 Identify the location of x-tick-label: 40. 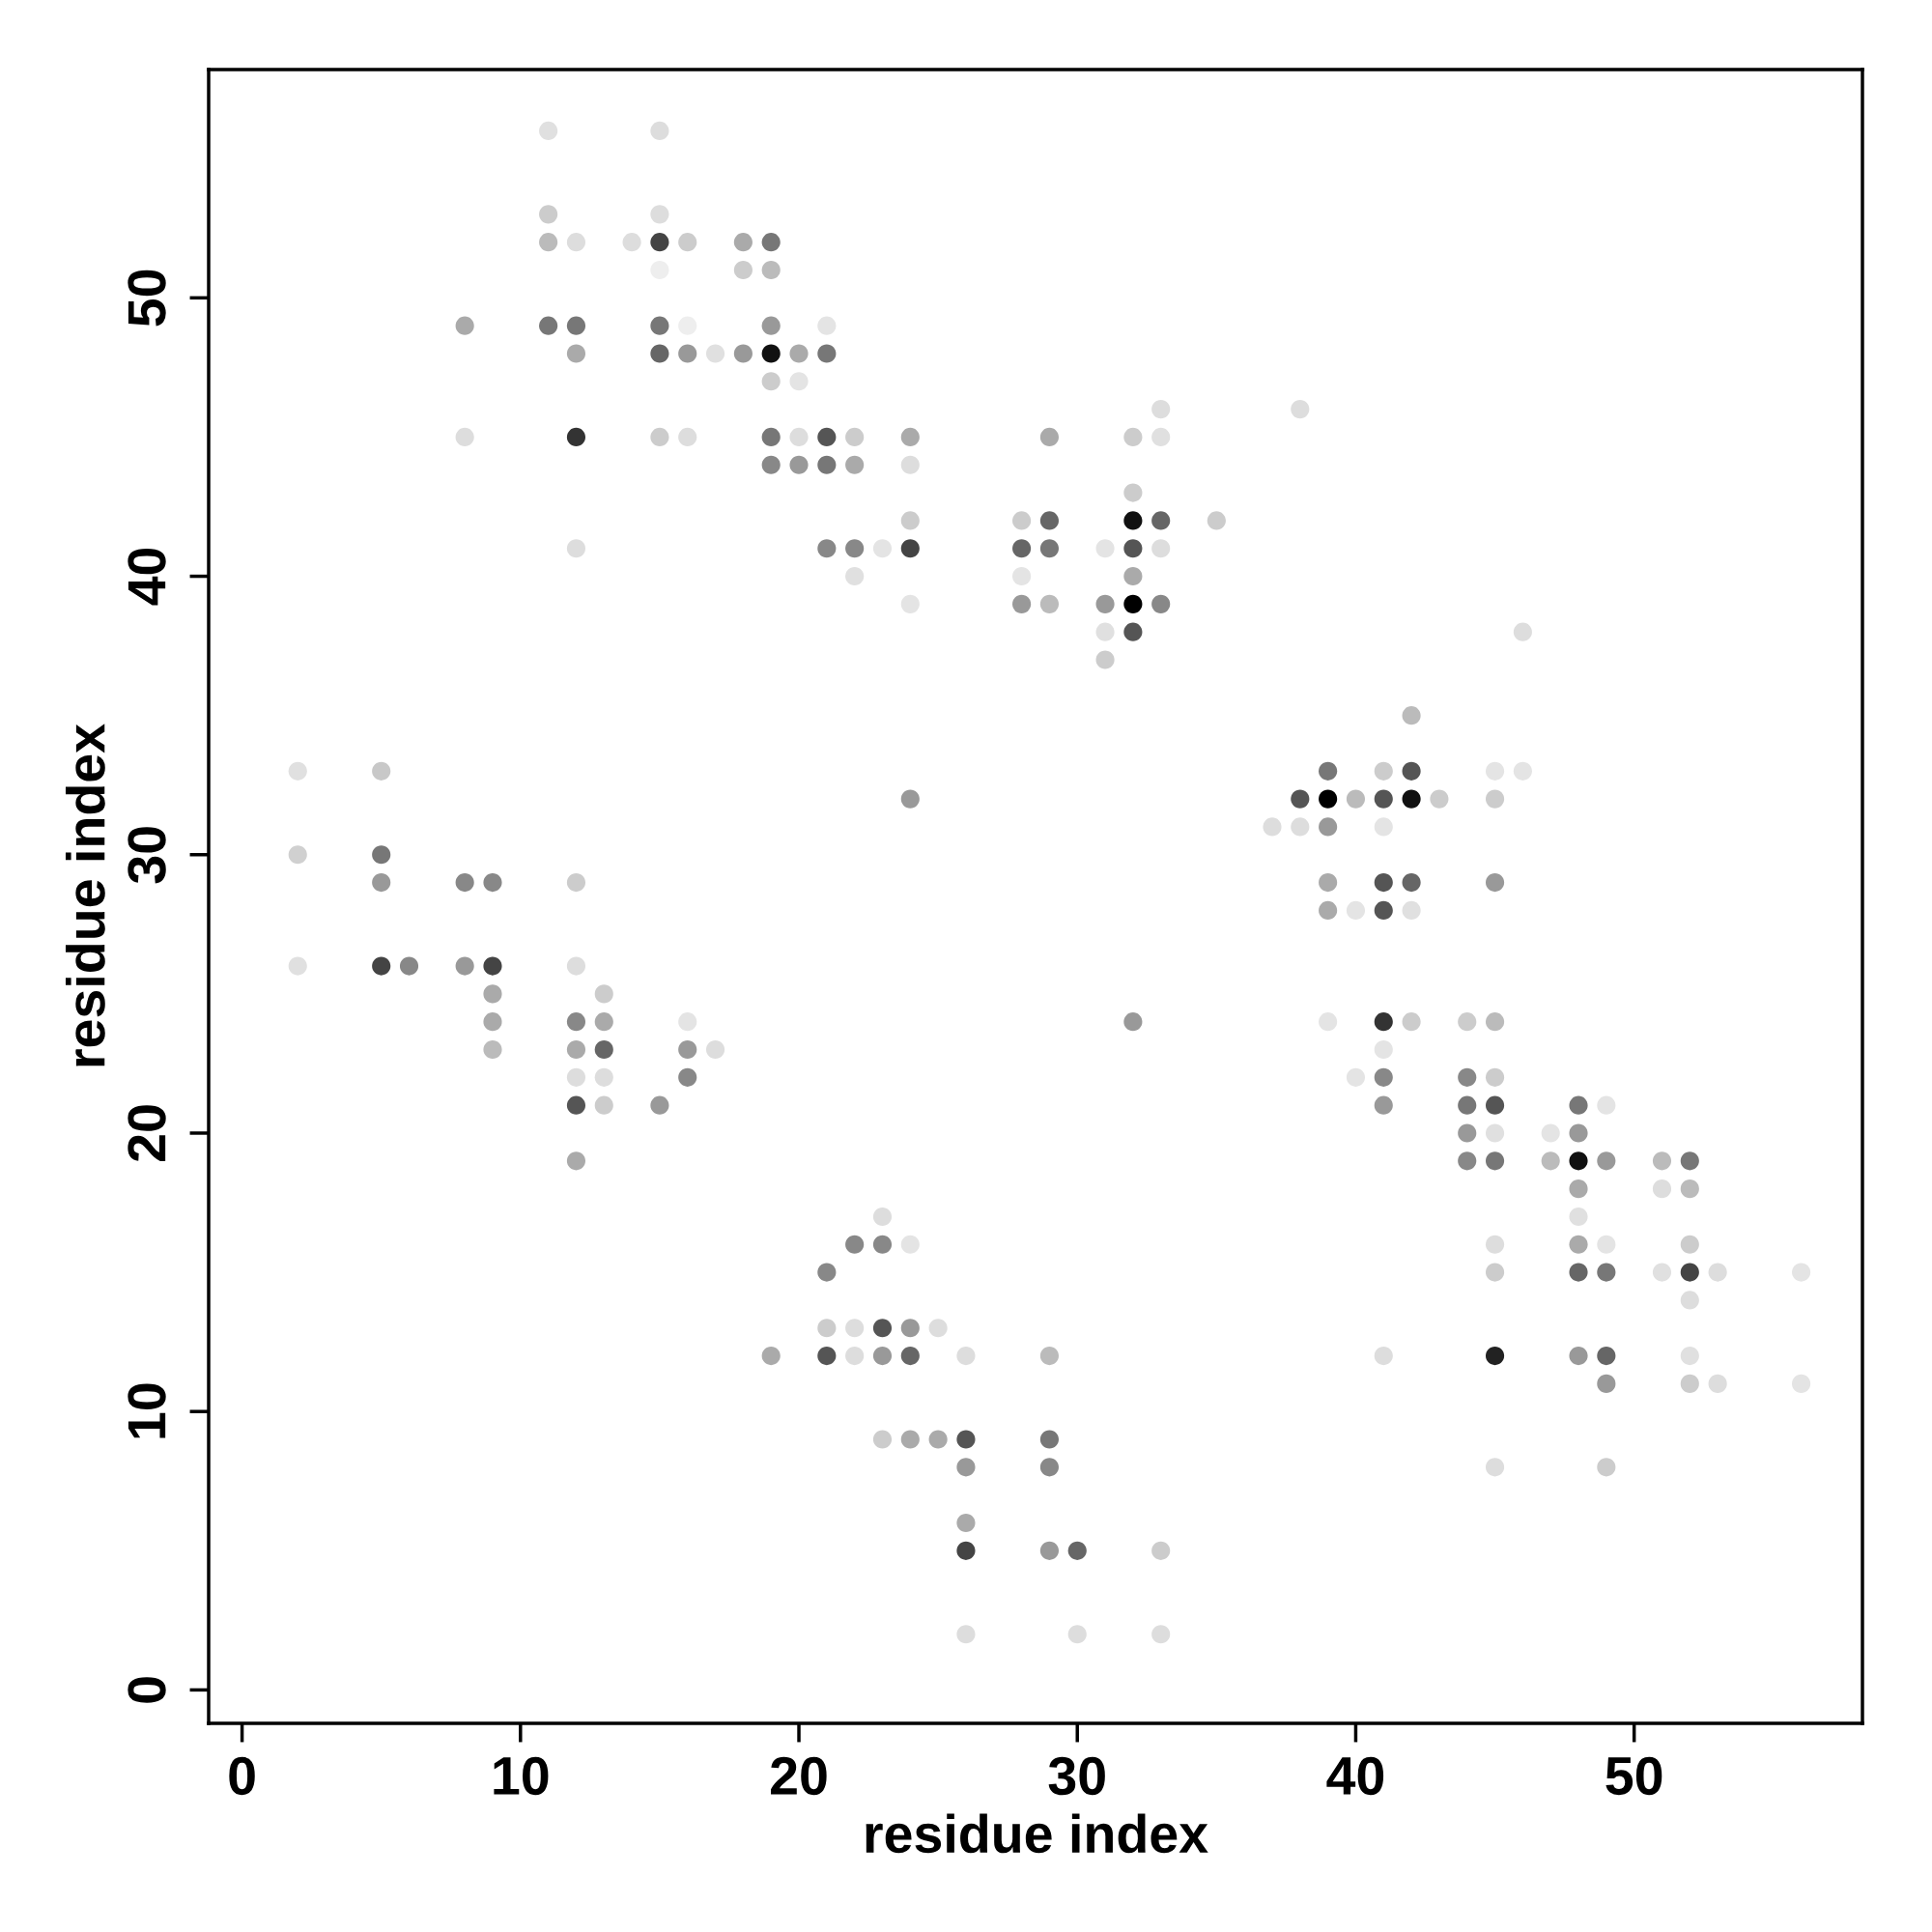
(1355, 1776).